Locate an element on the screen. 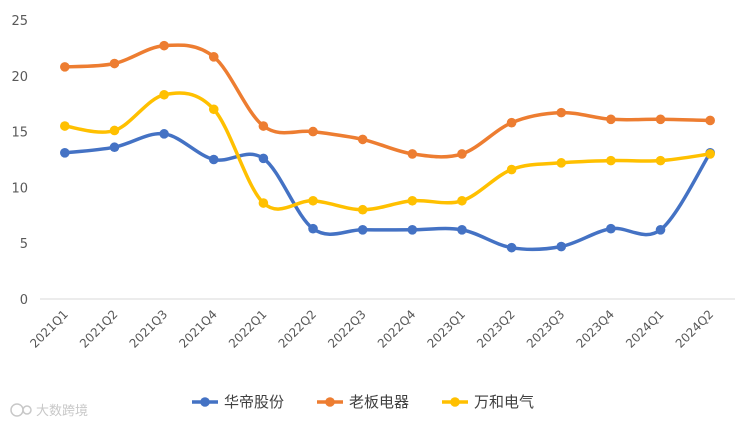 Image resolution: width=749 pixels, height=425 pixels. x-tick-label: 2023Q3 is located at coordinates (546, 329).